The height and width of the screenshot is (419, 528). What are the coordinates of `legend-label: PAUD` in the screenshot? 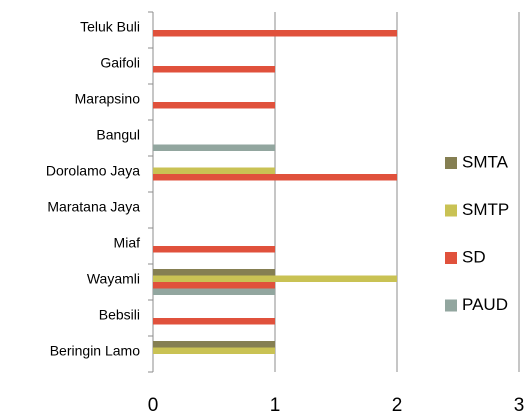 It's located at (485, 304).